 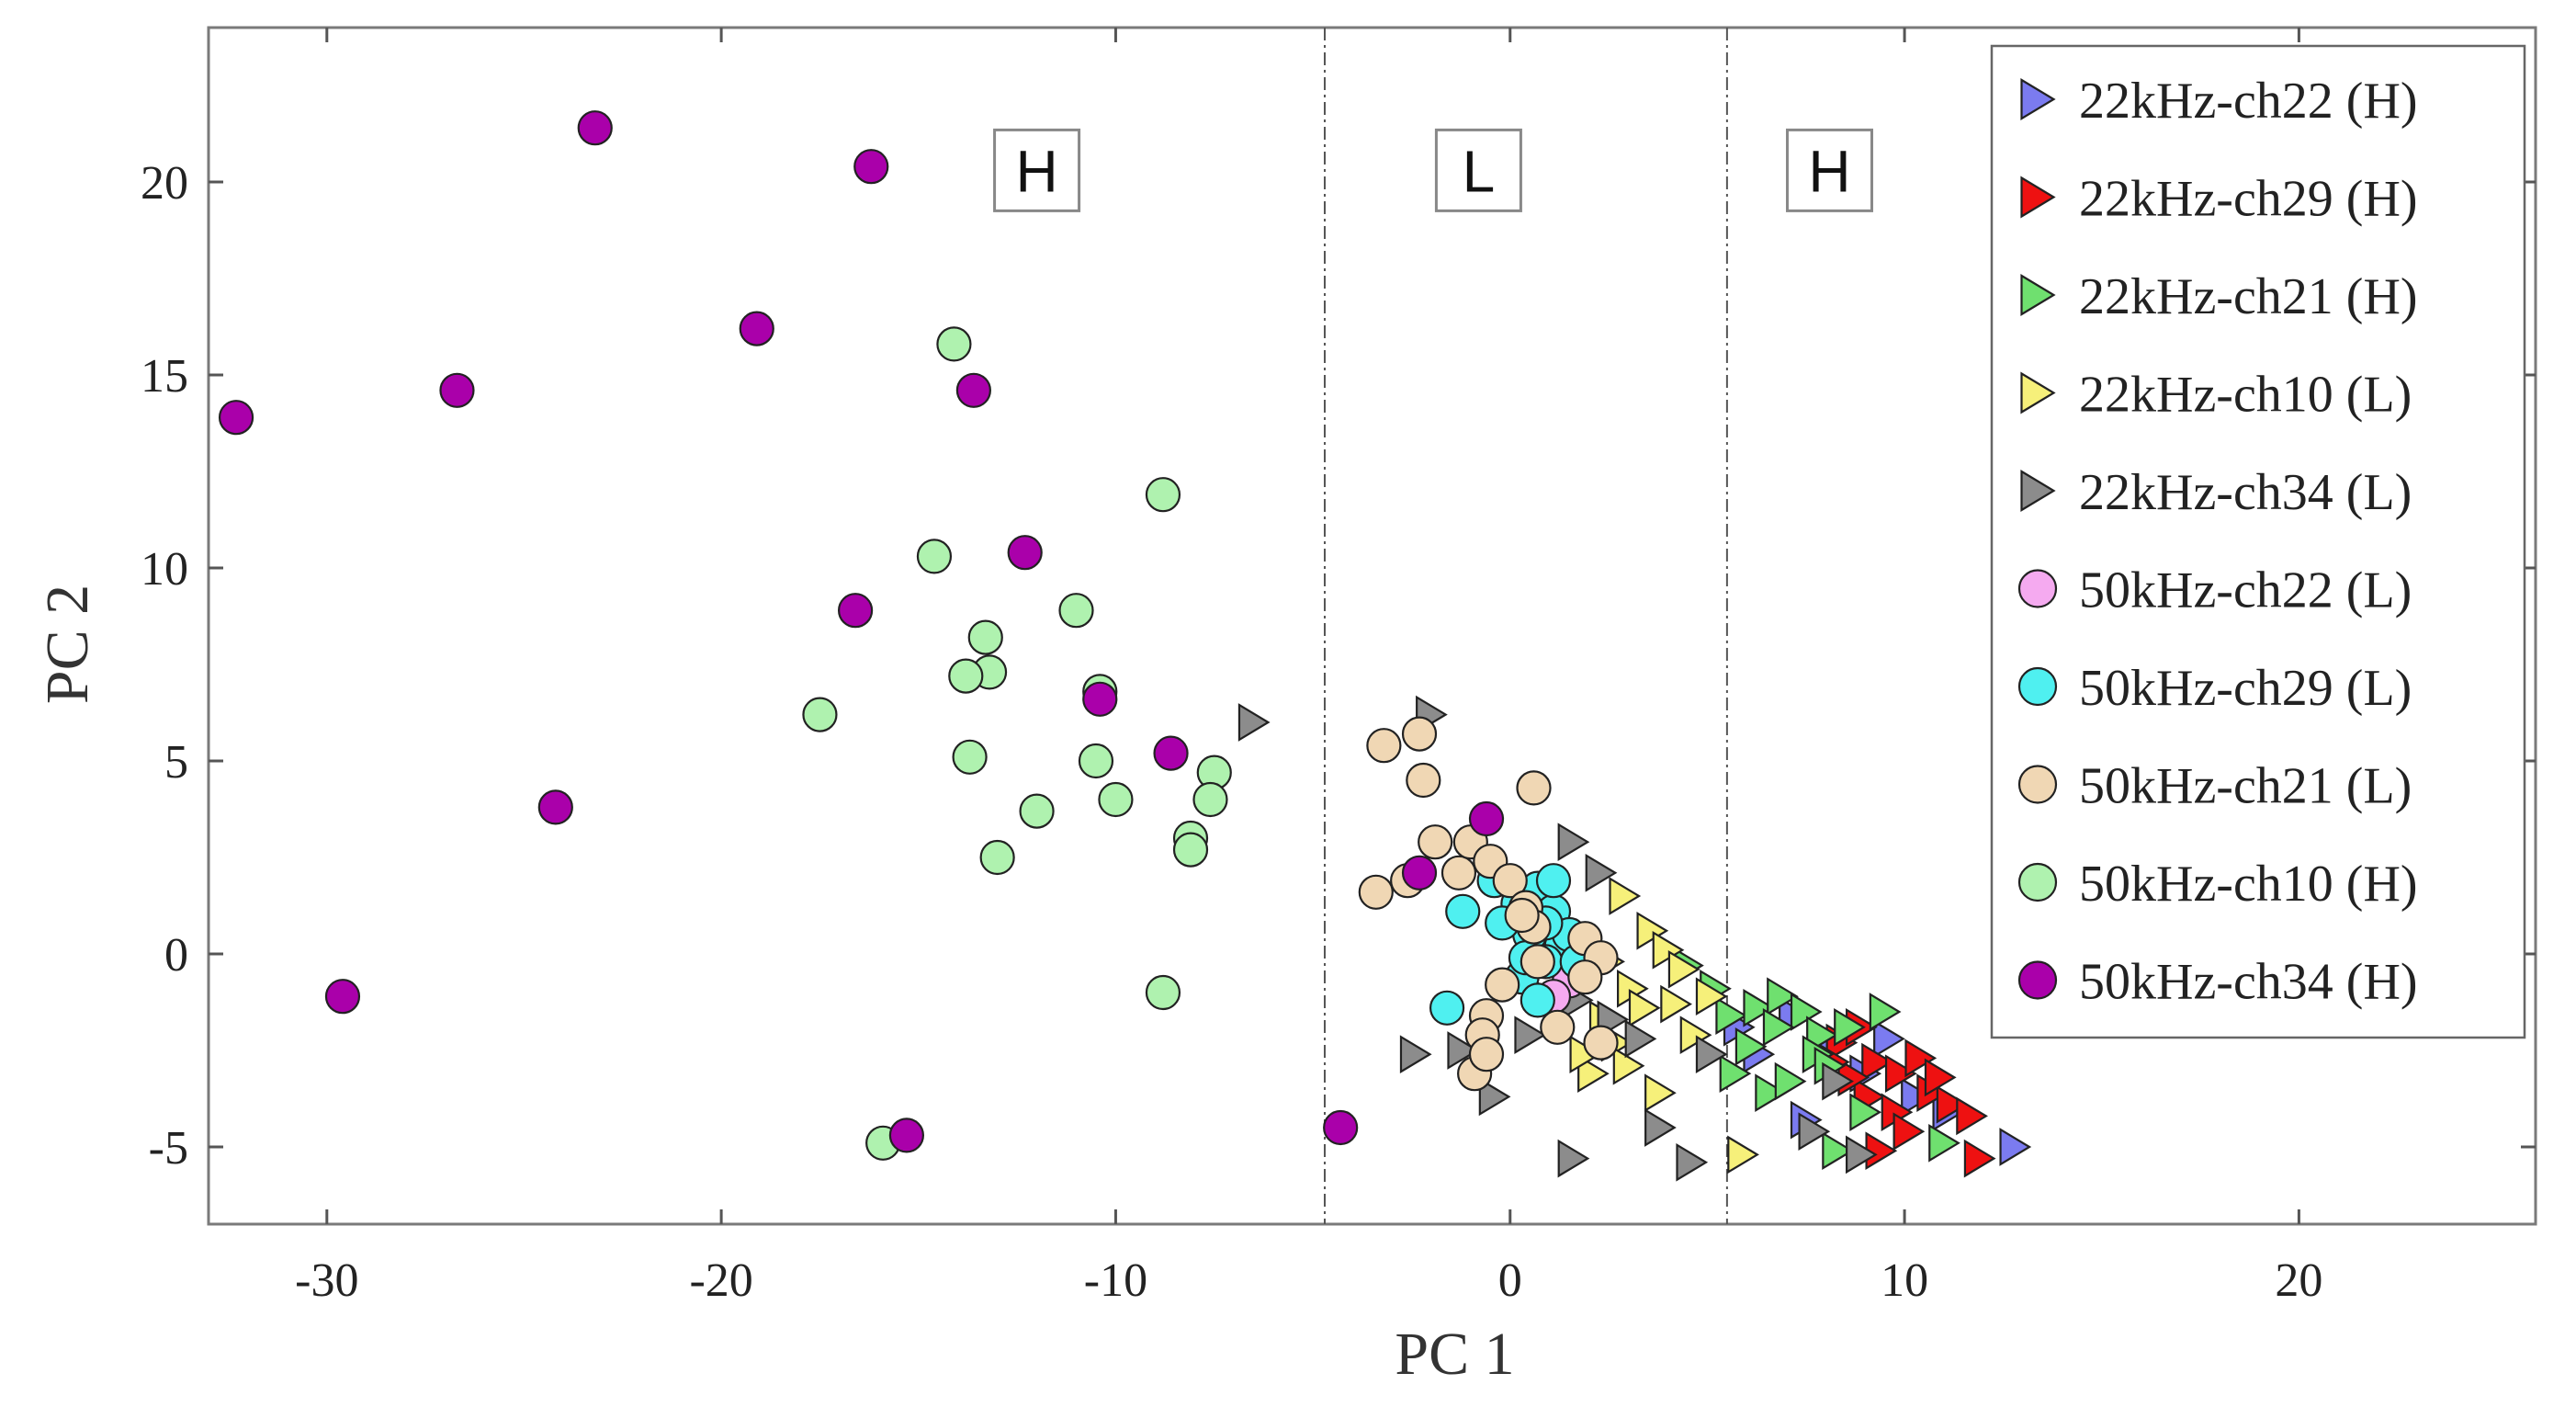 What do you see at coordinates (168, 1148) in the screenshot?
I see `y-tick-label: -5` at bounding box center [168, 1148].